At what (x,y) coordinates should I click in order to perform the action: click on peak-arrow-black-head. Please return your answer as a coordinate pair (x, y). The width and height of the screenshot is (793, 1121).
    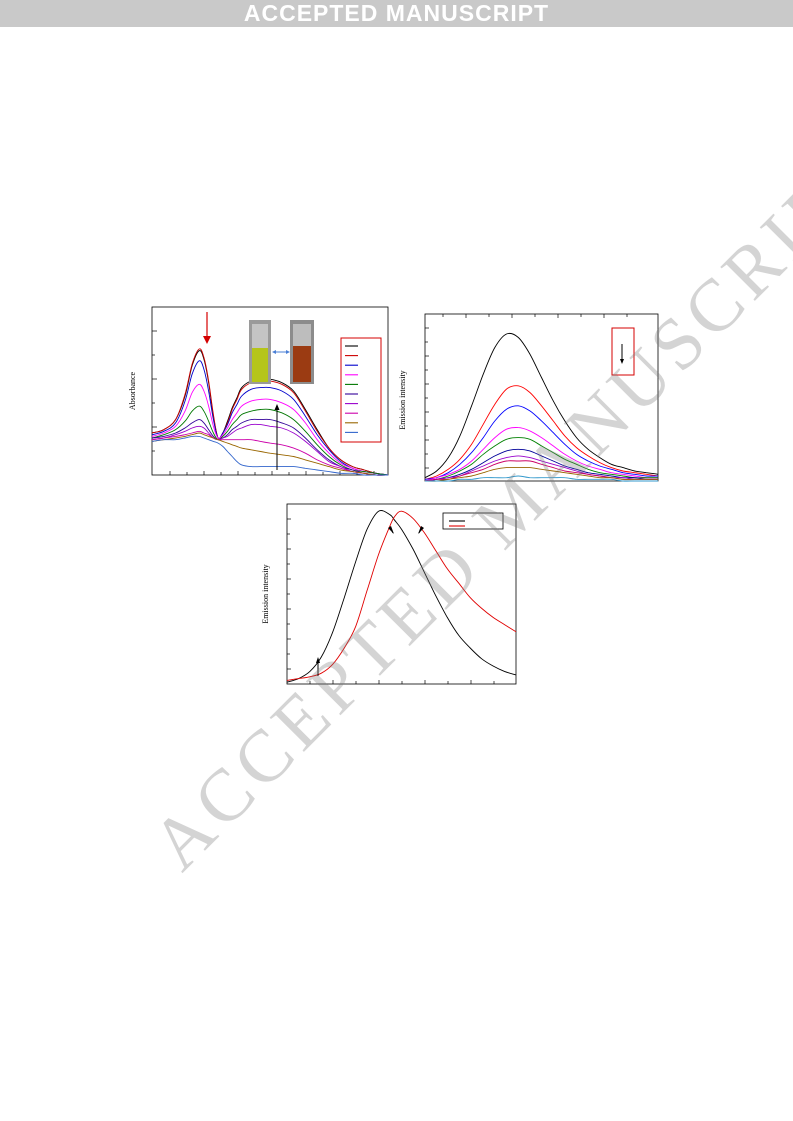
    Looking at the image, I should click on (391, 530).